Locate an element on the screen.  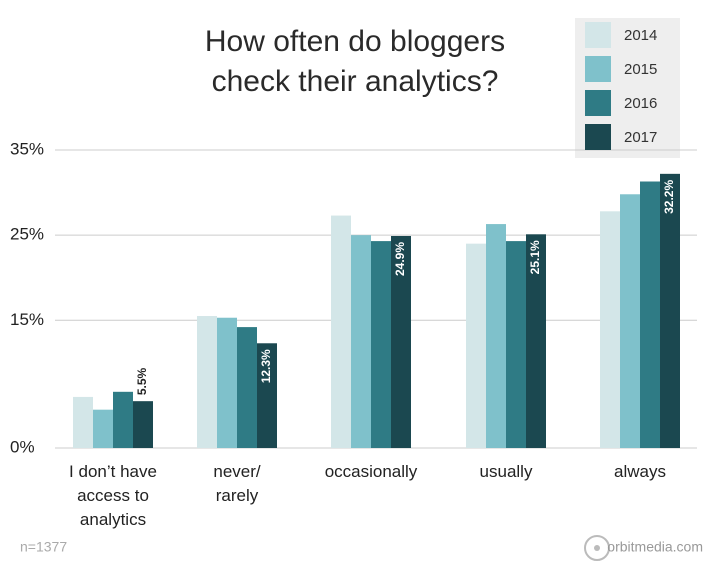
x-tick-label: occasionally is located at coordinates (371, 471).